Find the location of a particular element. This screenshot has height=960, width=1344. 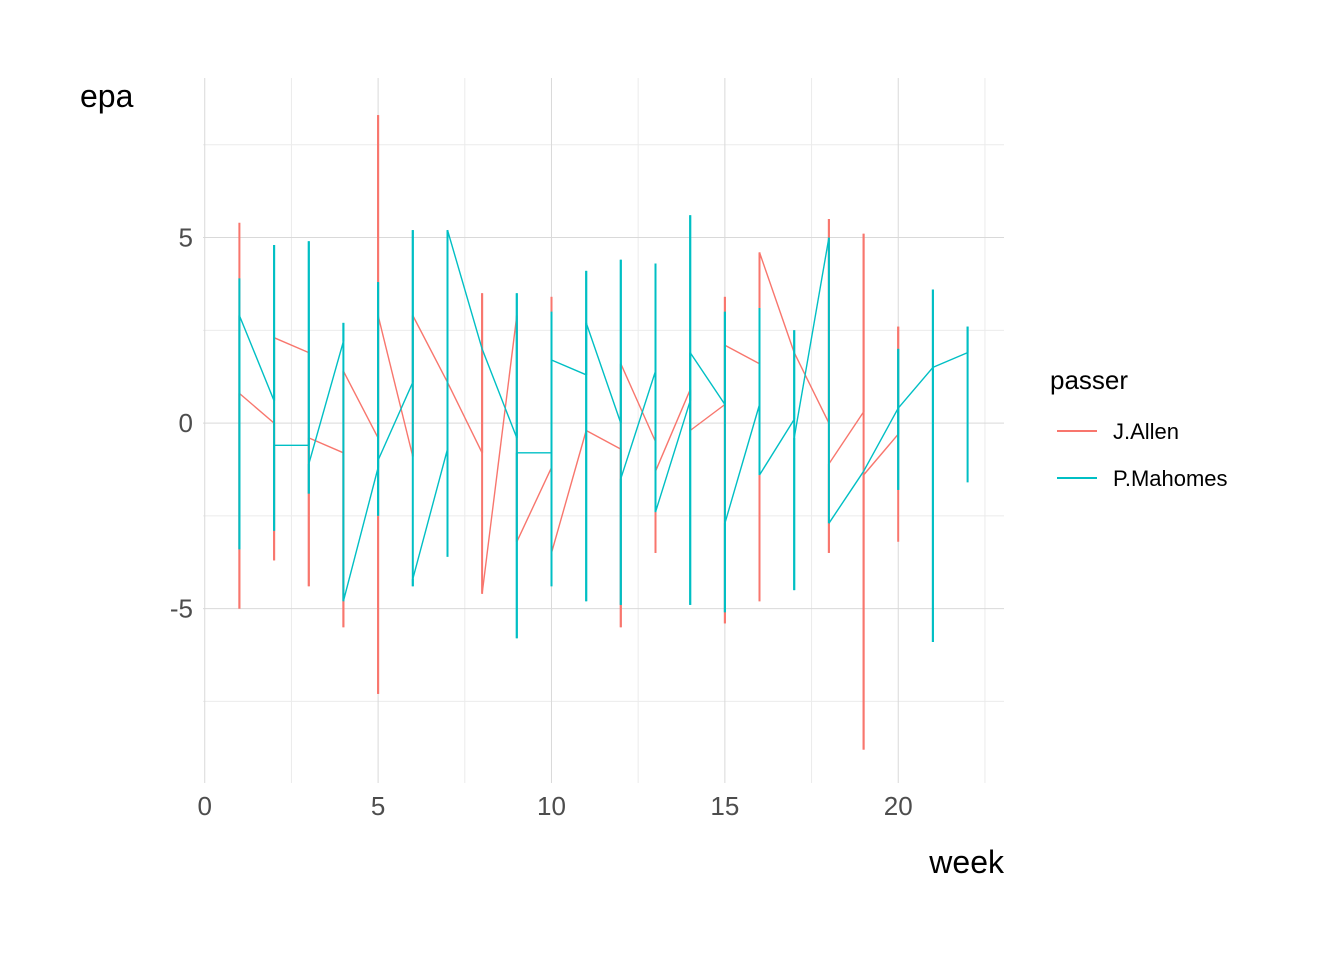

legend-label-j-allen: J.Allen is located at coordinates (1146, 431).